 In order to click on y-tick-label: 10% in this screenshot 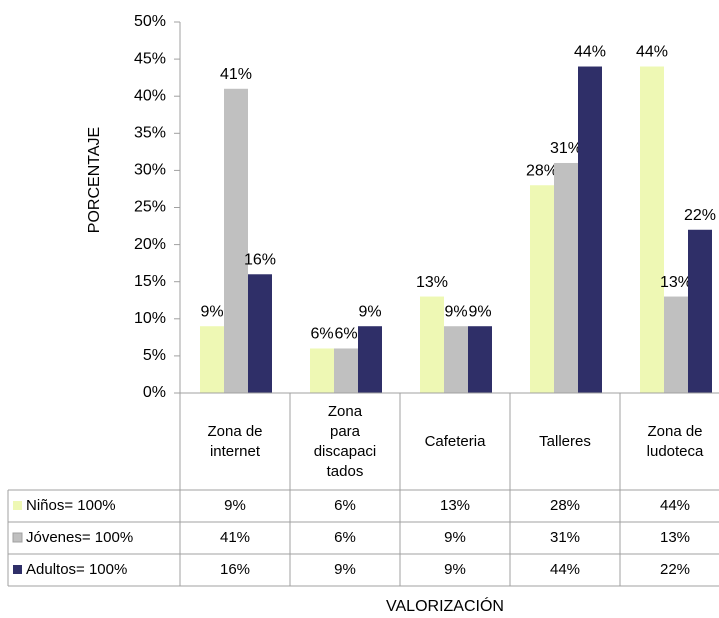, I will do `click(150, 318)`.